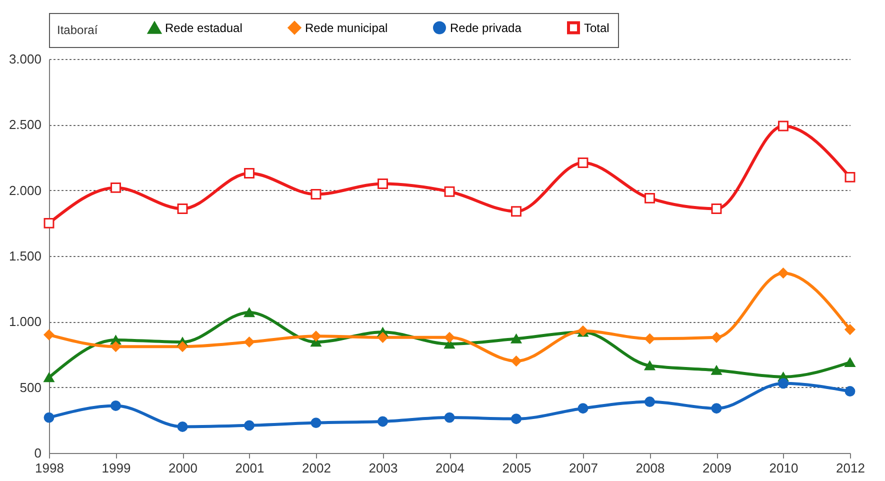  What do you see at coordinates (203, 28) in the screenshot?
I see `legend-label: Rede estadual` at bounding box center [203, 28].